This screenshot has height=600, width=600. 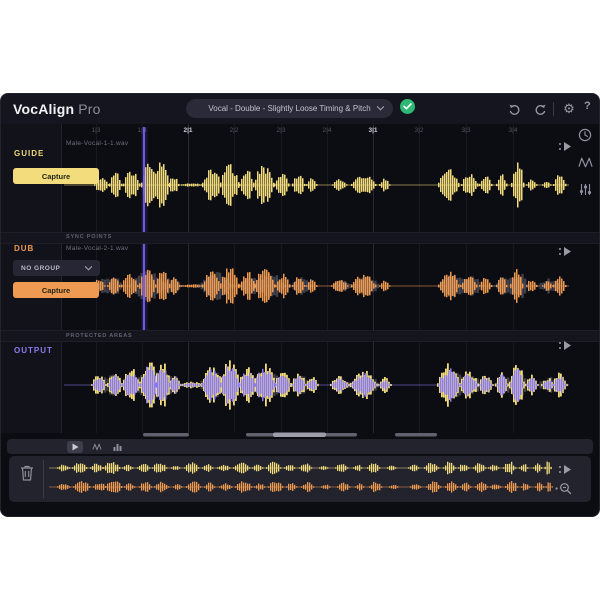 What do you see at coordinates (585, 162) in the screenshot?
I see `warp-view-icon` at bounding box center [585, 162].